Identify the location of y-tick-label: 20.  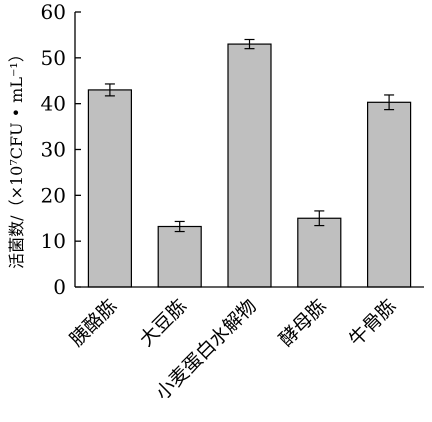
(53, 195).